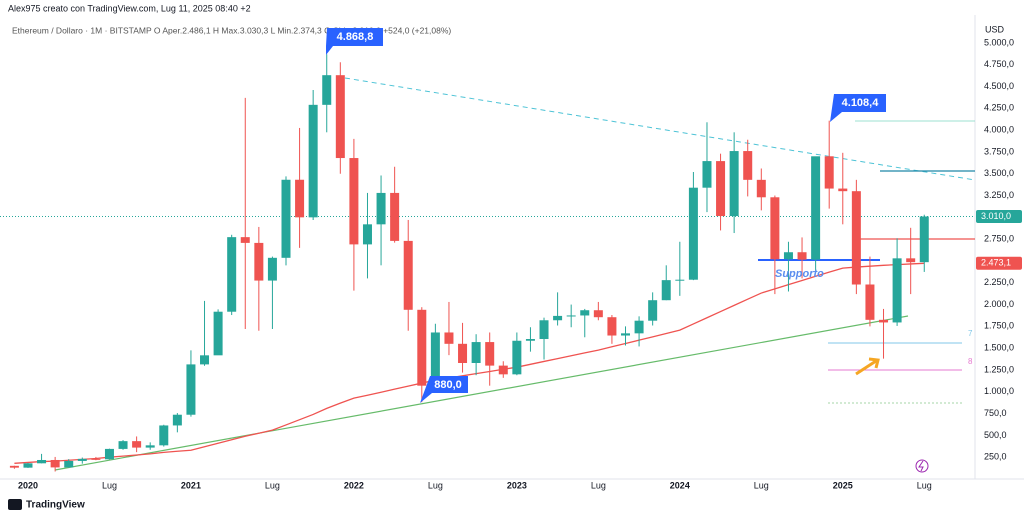  I want to click on y-tick-label: 4.250,0, so click(999, 108).